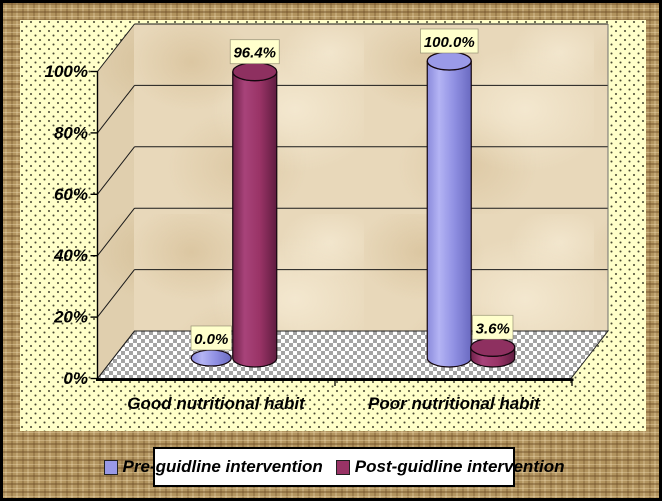 Image resolution: width=662 pixels, height=501 pixels. I want to click on legend-item: Pre-guidline intervention, so click(213, 467).